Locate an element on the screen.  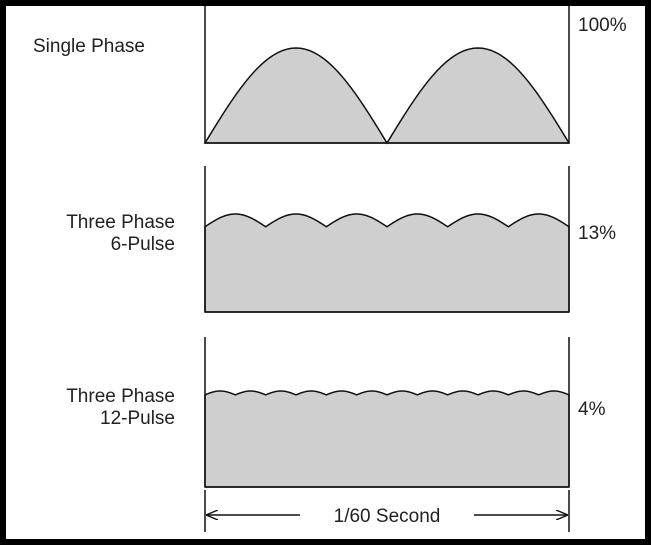
single-phase-waveform is located at coordinates (387, 96).